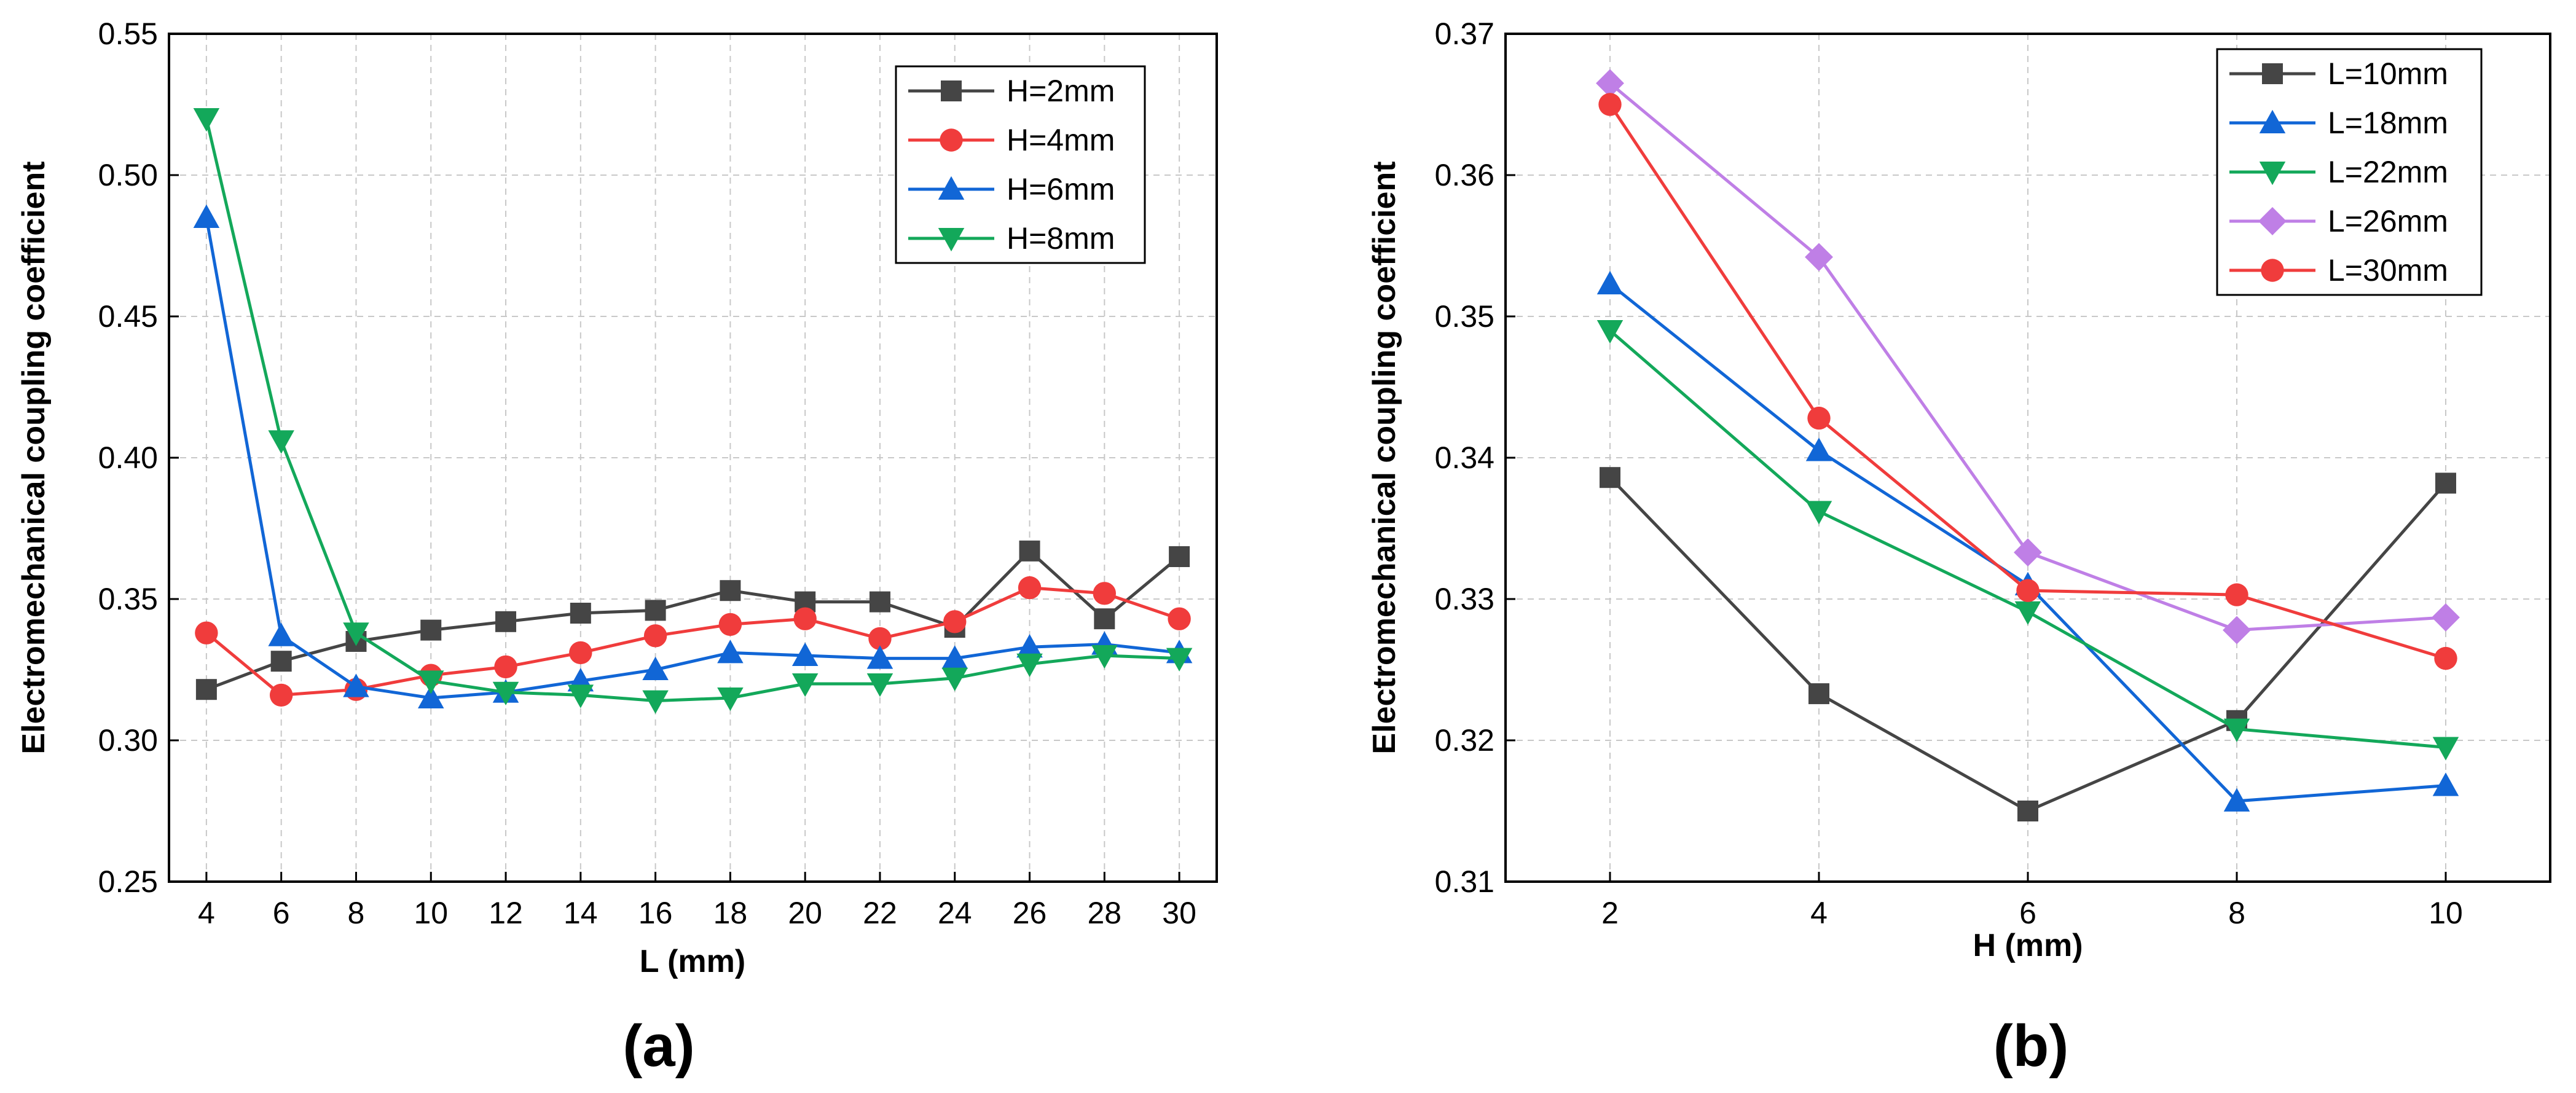  Describe the element at coordinates (2446, 913) in the screenshot. I see `chart-b-x-tick-label: 10` at that location.